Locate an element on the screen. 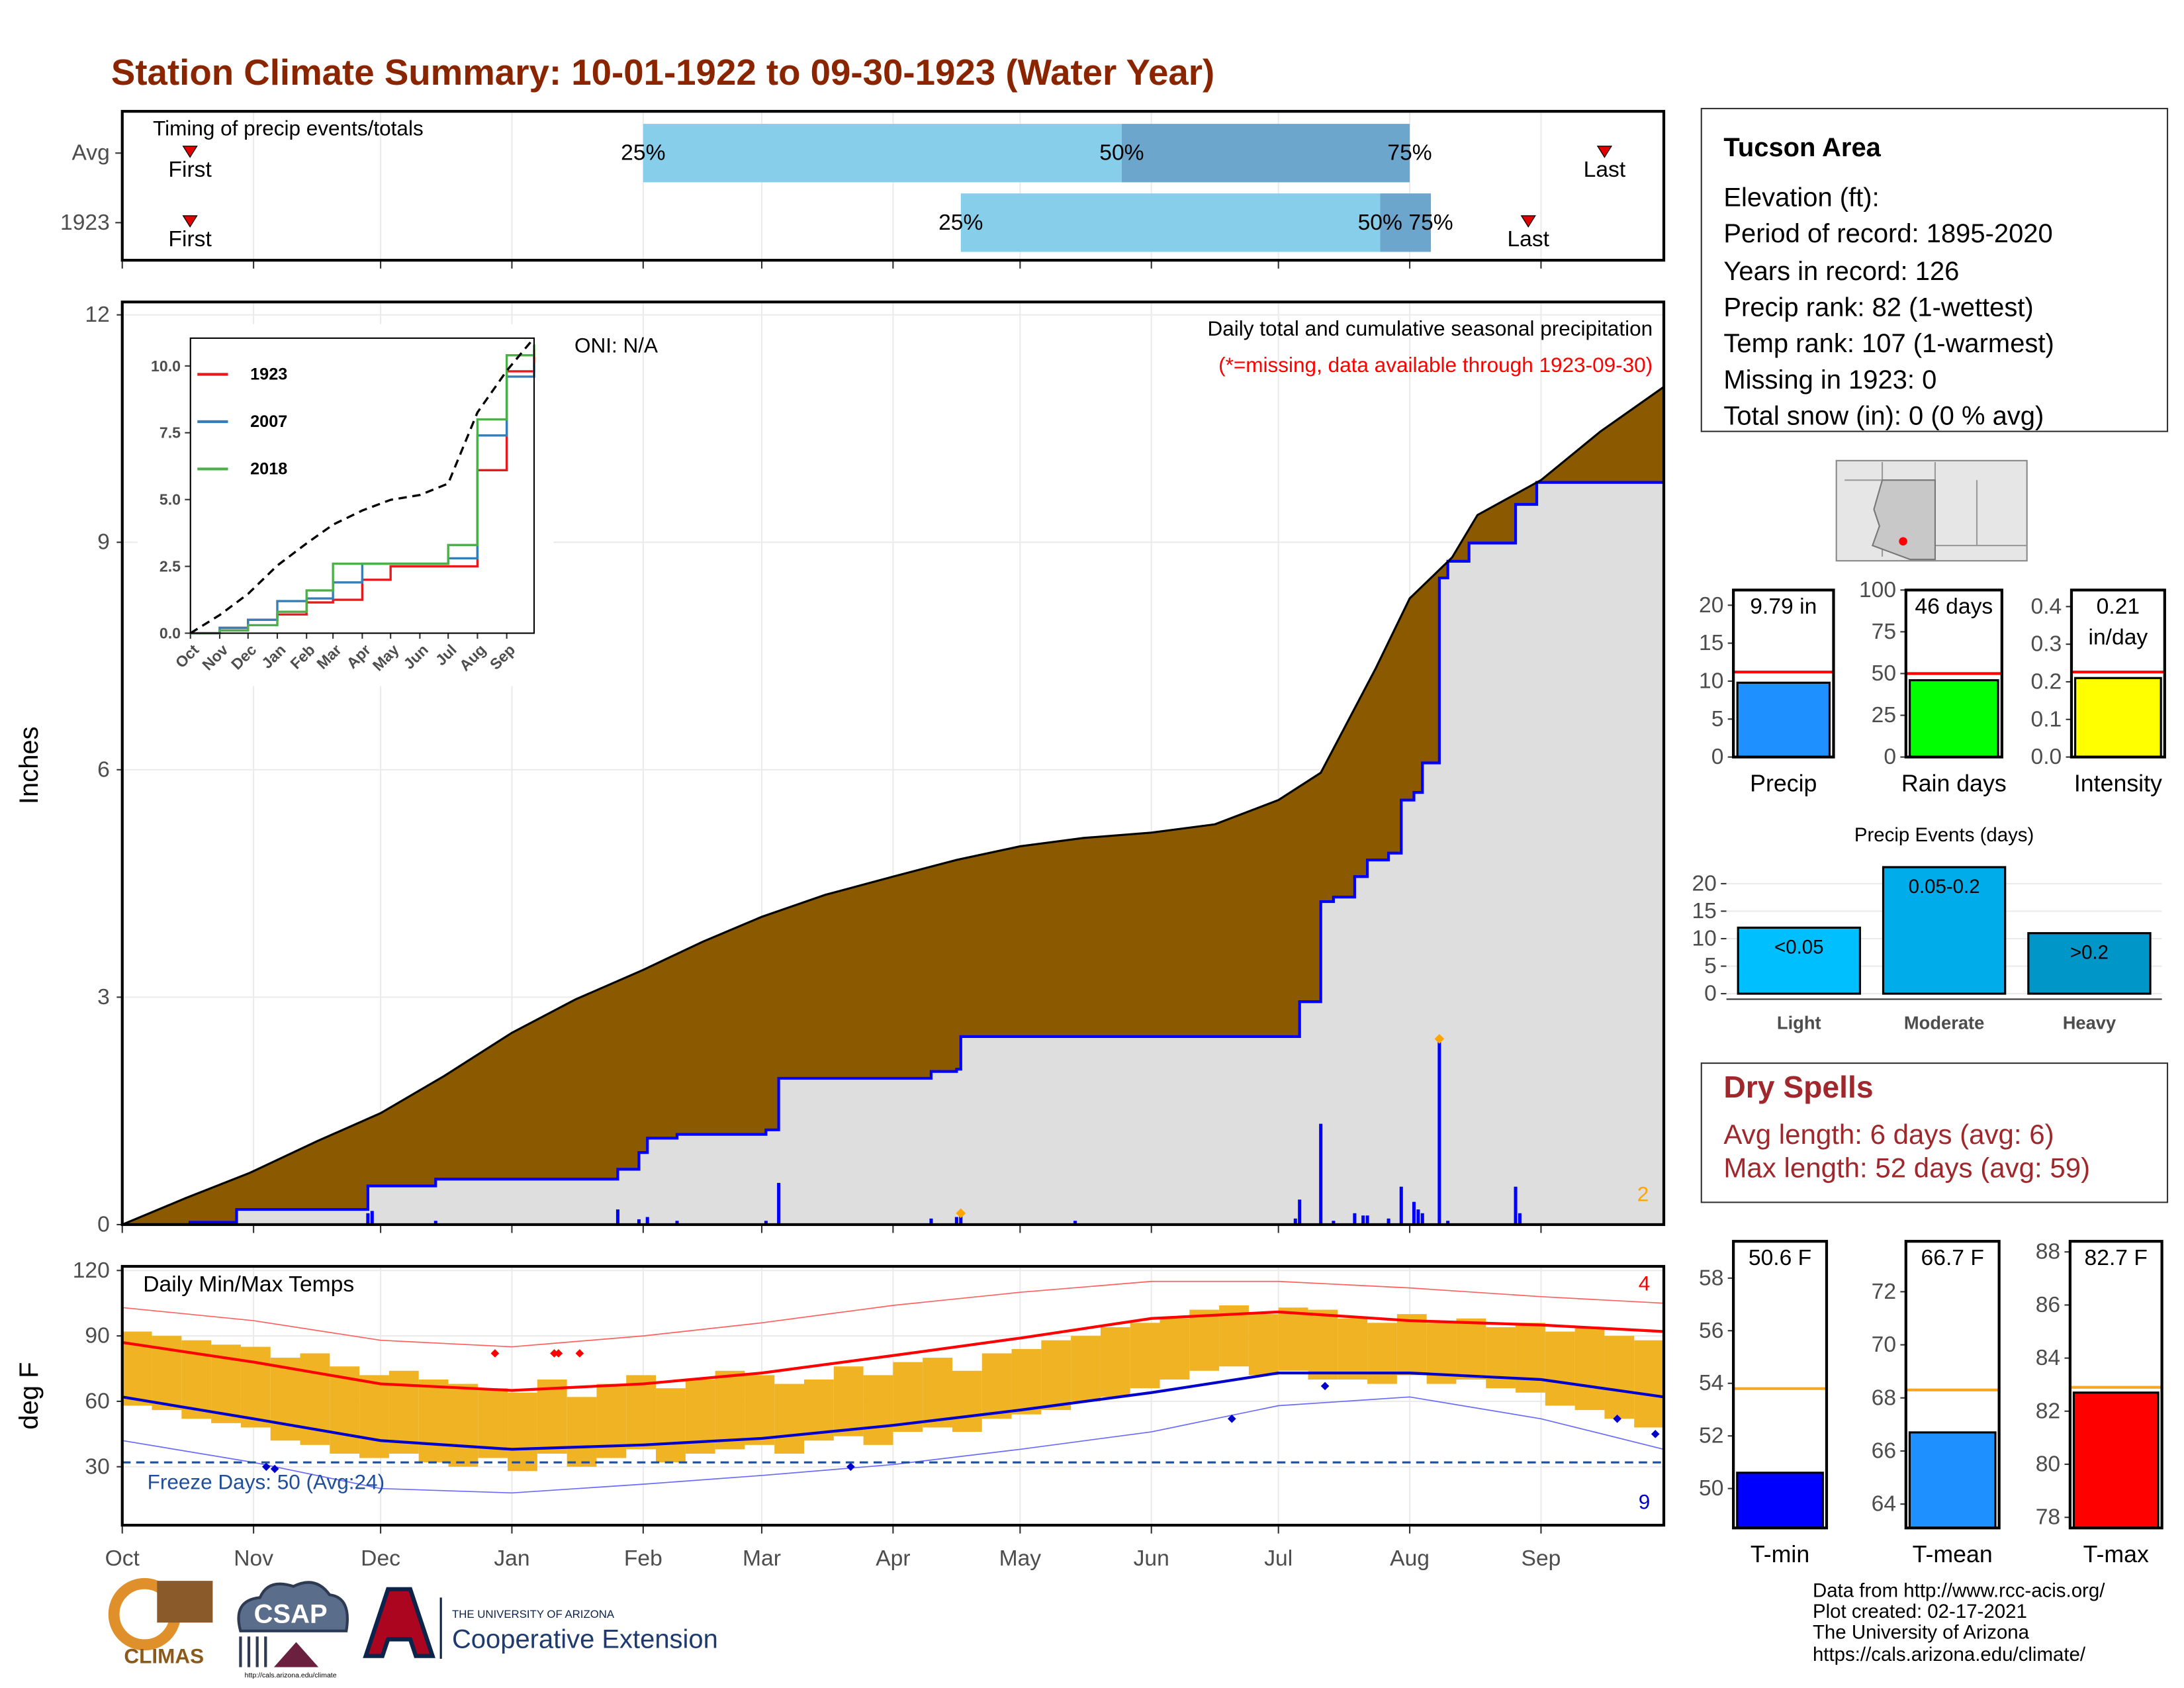  legend-label: 1923 is located at coordinates (268, 374).